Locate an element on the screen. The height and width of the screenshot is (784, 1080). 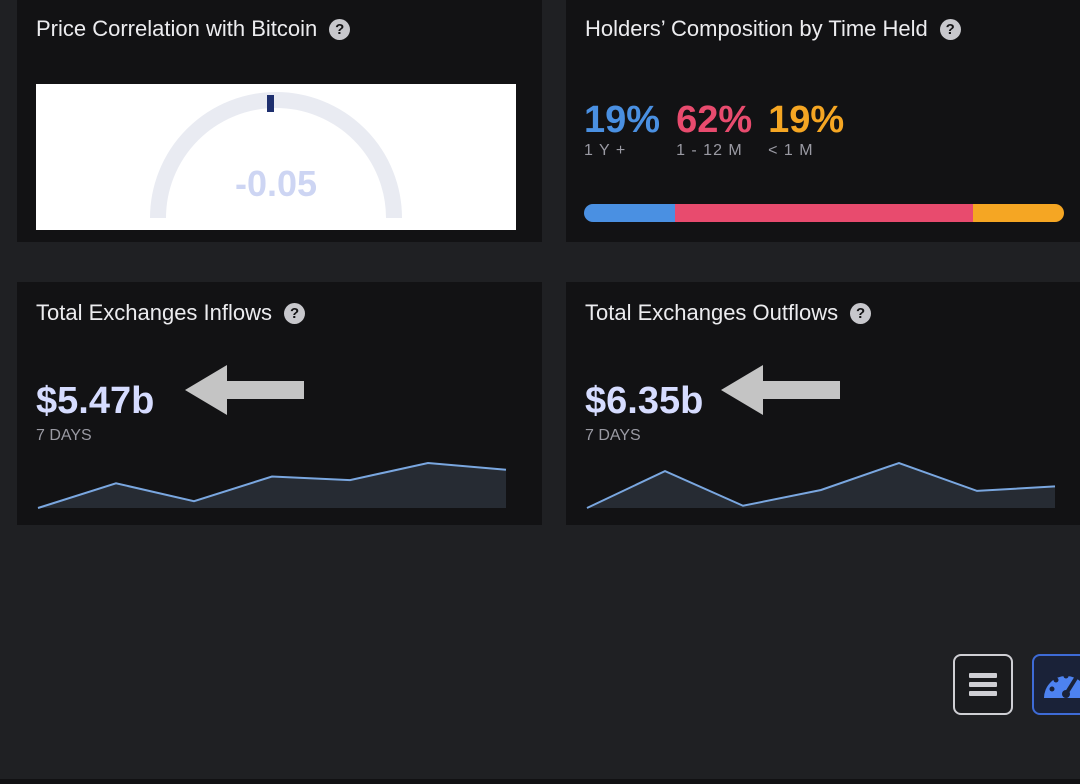
correlation-gauge: -0.05 is located at coordinates (276, 157).